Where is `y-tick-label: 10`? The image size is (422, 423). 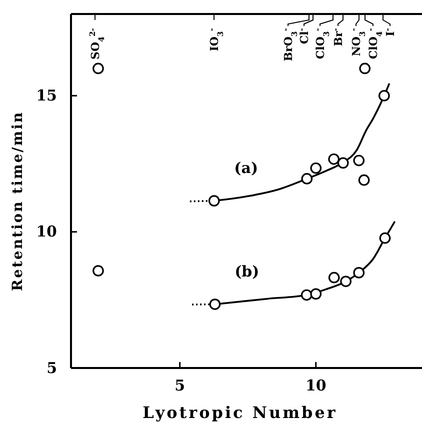 y-tick-label: 10 is located at coordinates (46, 231).